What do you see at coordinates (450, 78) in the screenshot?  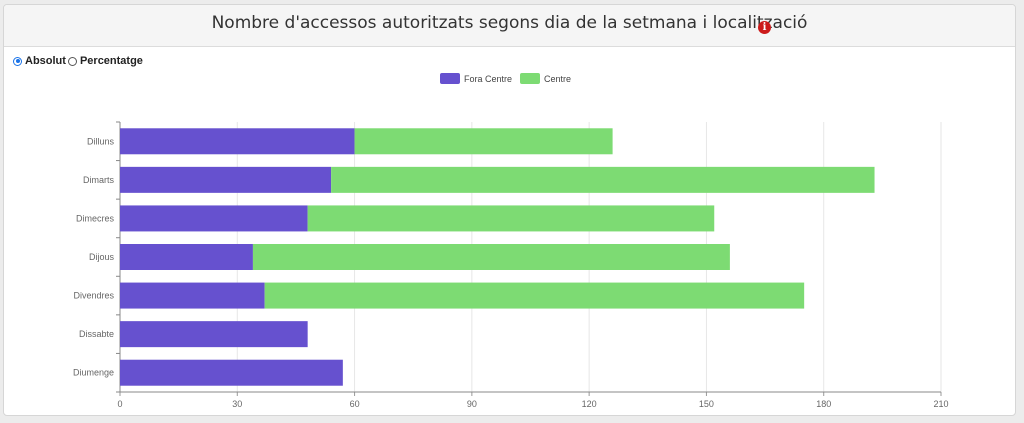 I see `legend-swatch-fora-centre` at bounding box center [450, 78].